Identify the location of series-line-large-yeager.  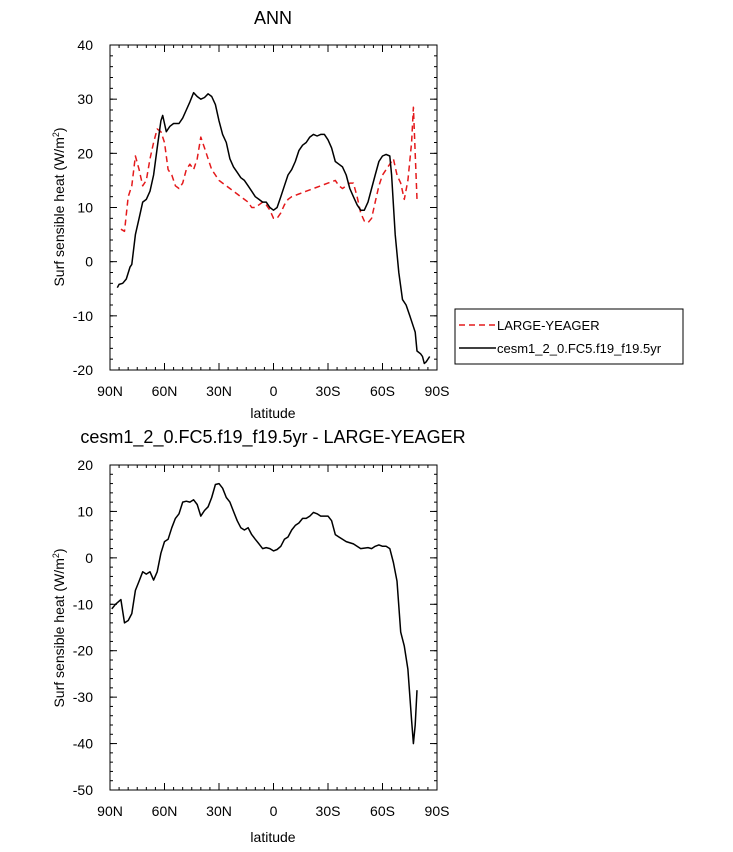
(269, 169).